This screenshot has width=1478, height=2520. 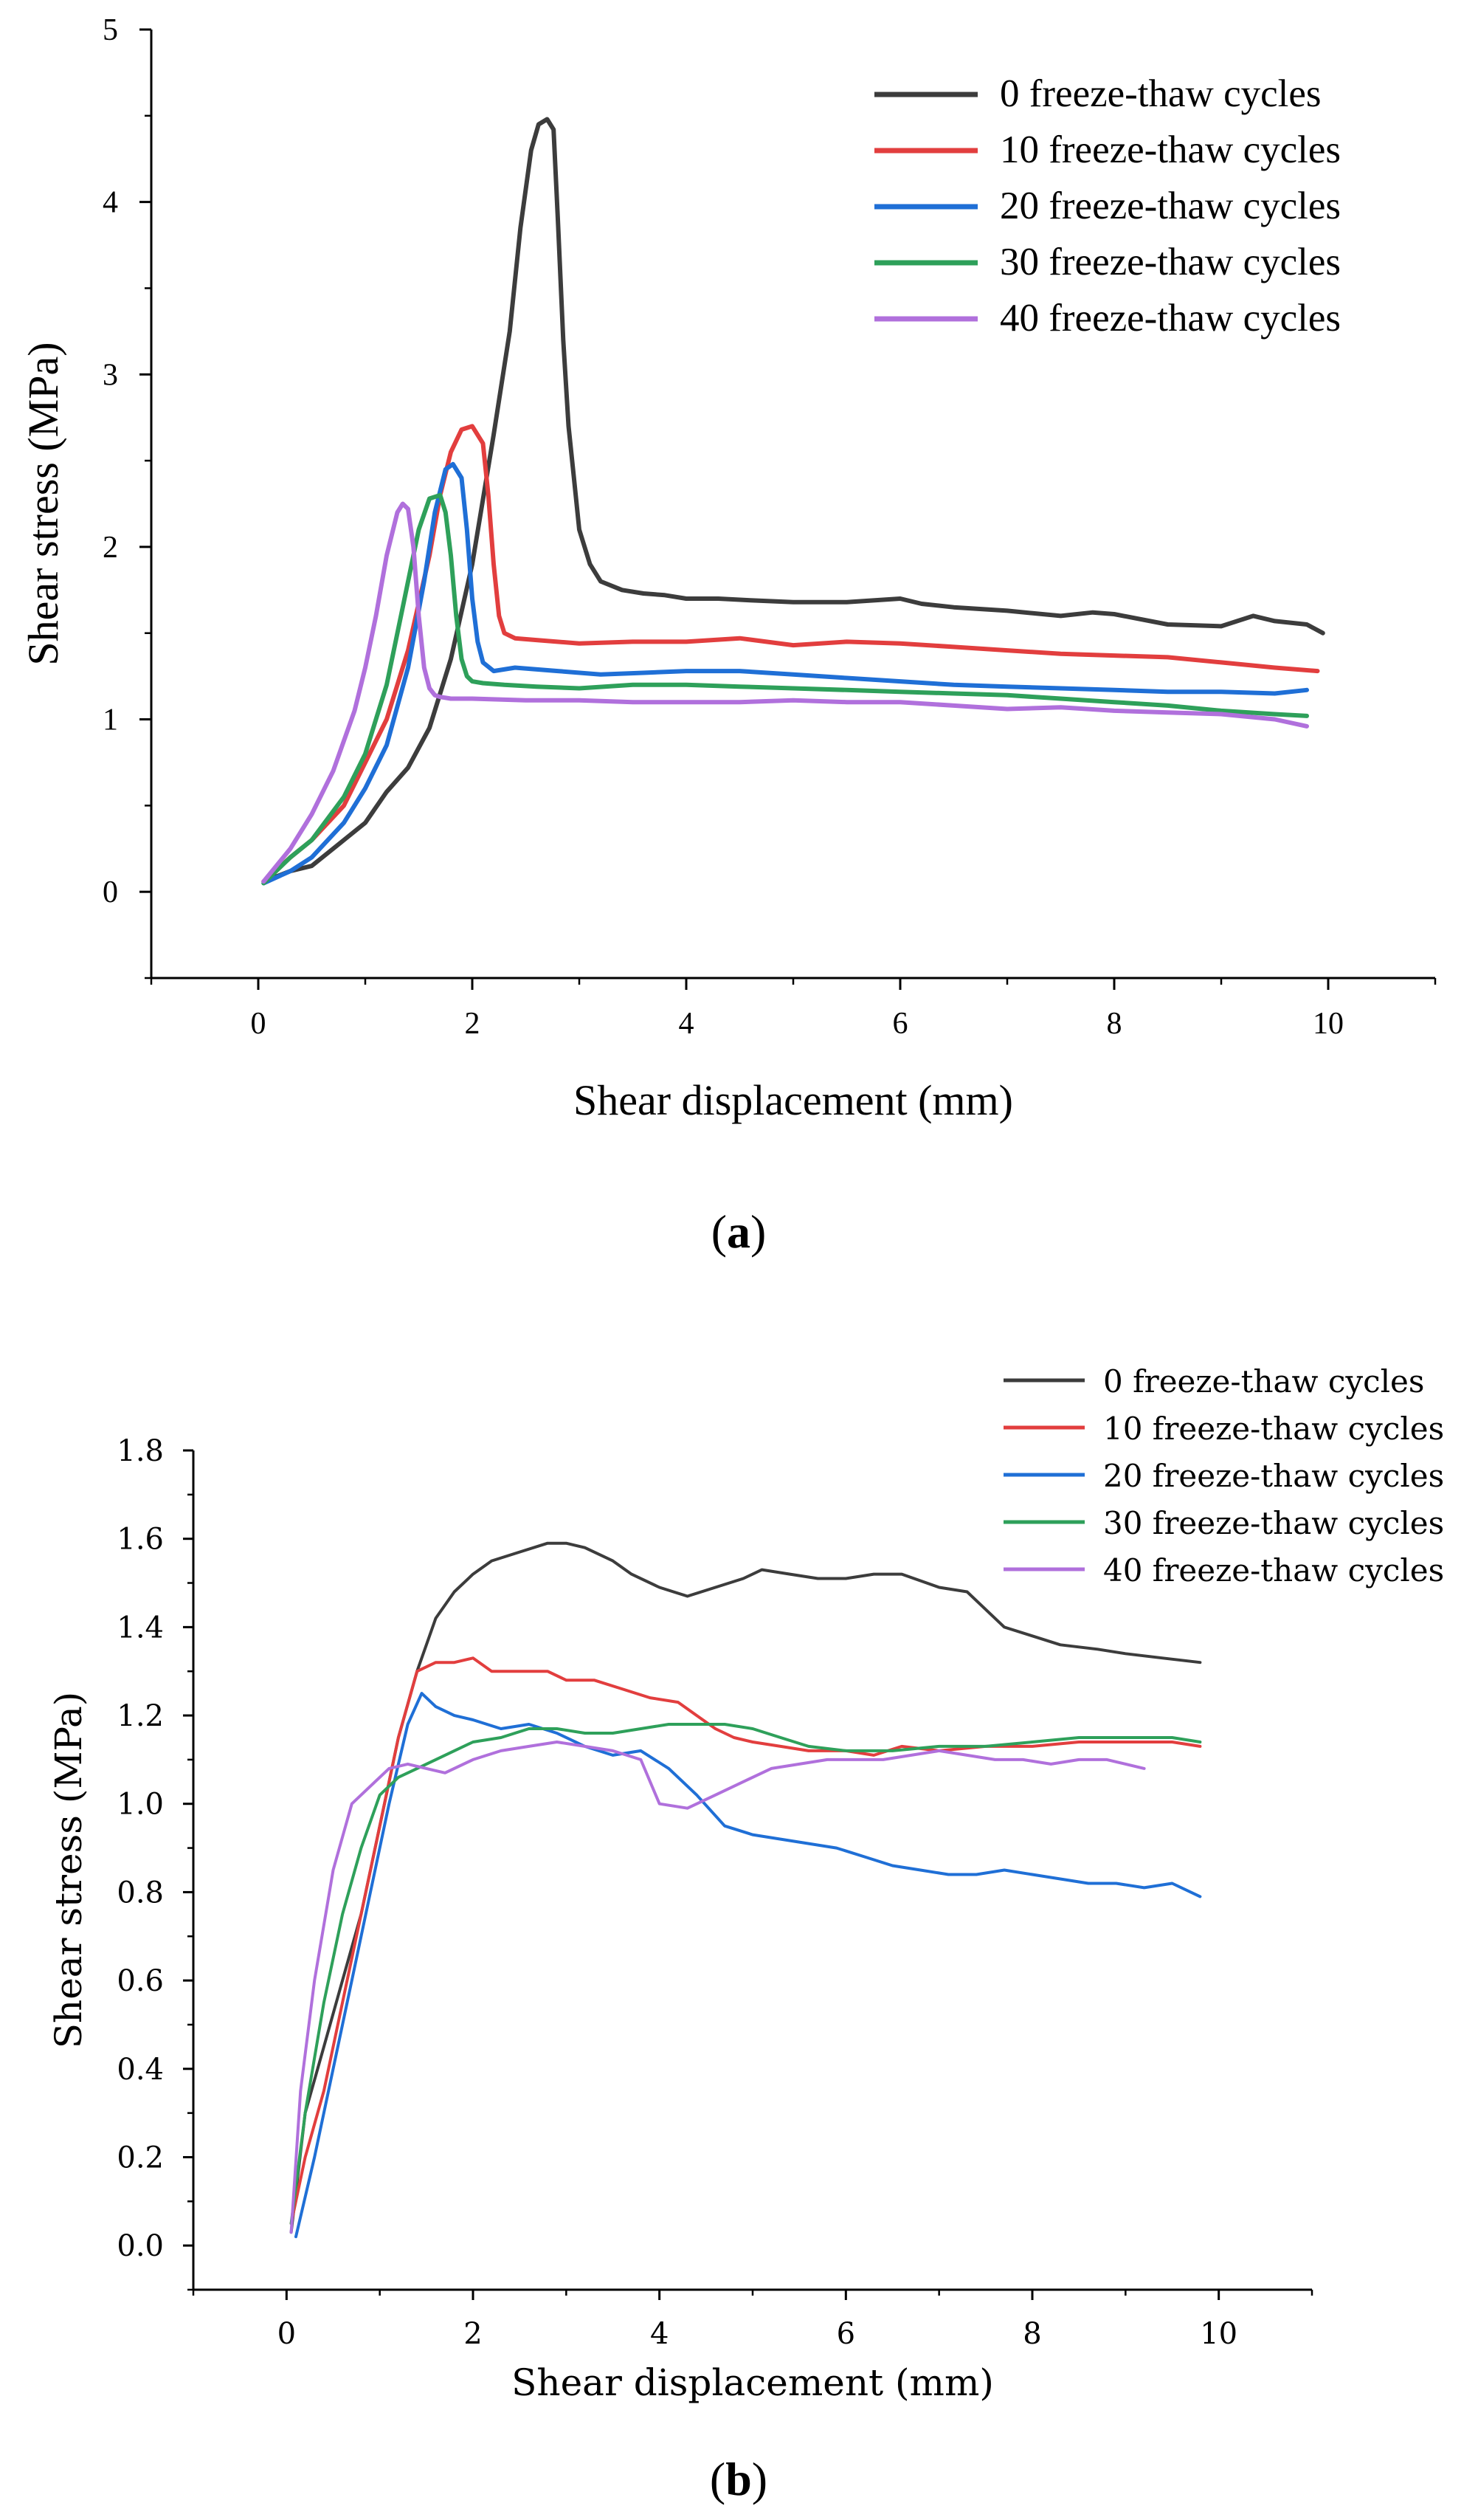 I want to click on y-tick-label: 1.0, so click(x=140, y=1805).